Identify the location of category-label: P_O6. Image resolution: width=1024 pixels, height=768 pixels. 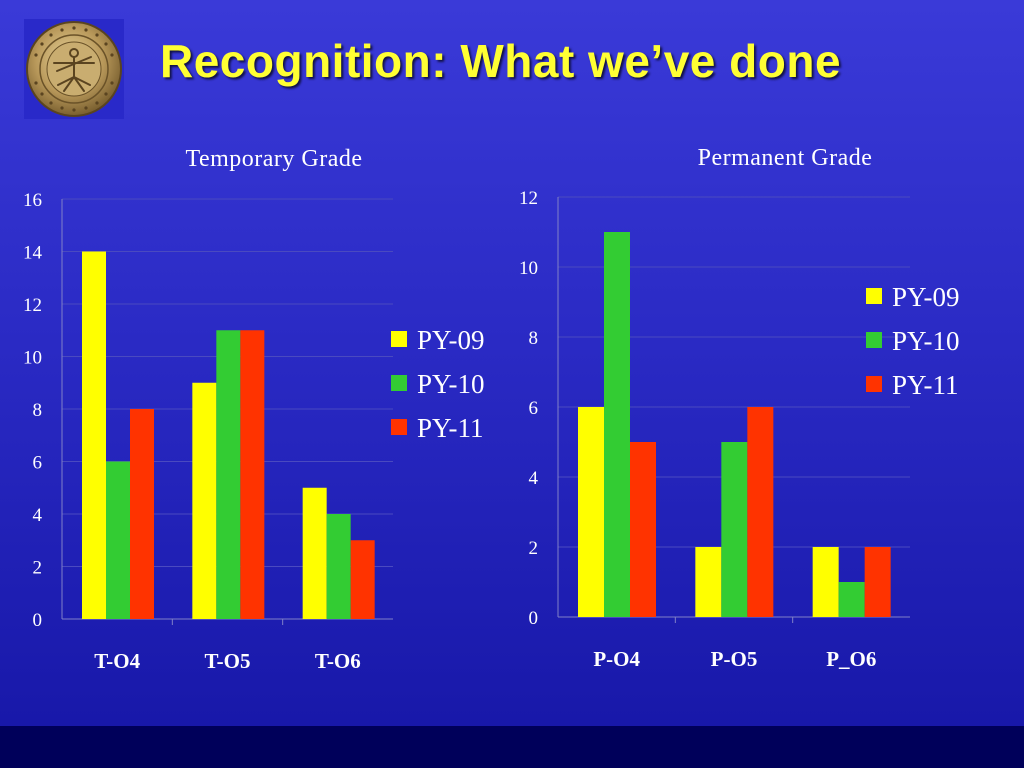
(851, 659).